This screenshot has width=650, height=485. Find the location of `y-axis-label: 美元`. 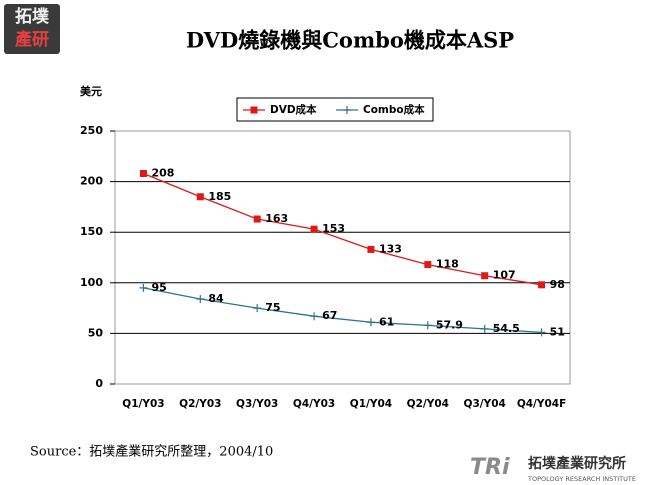

y-axis-label: 美元 is located at coordinates (91, 91).